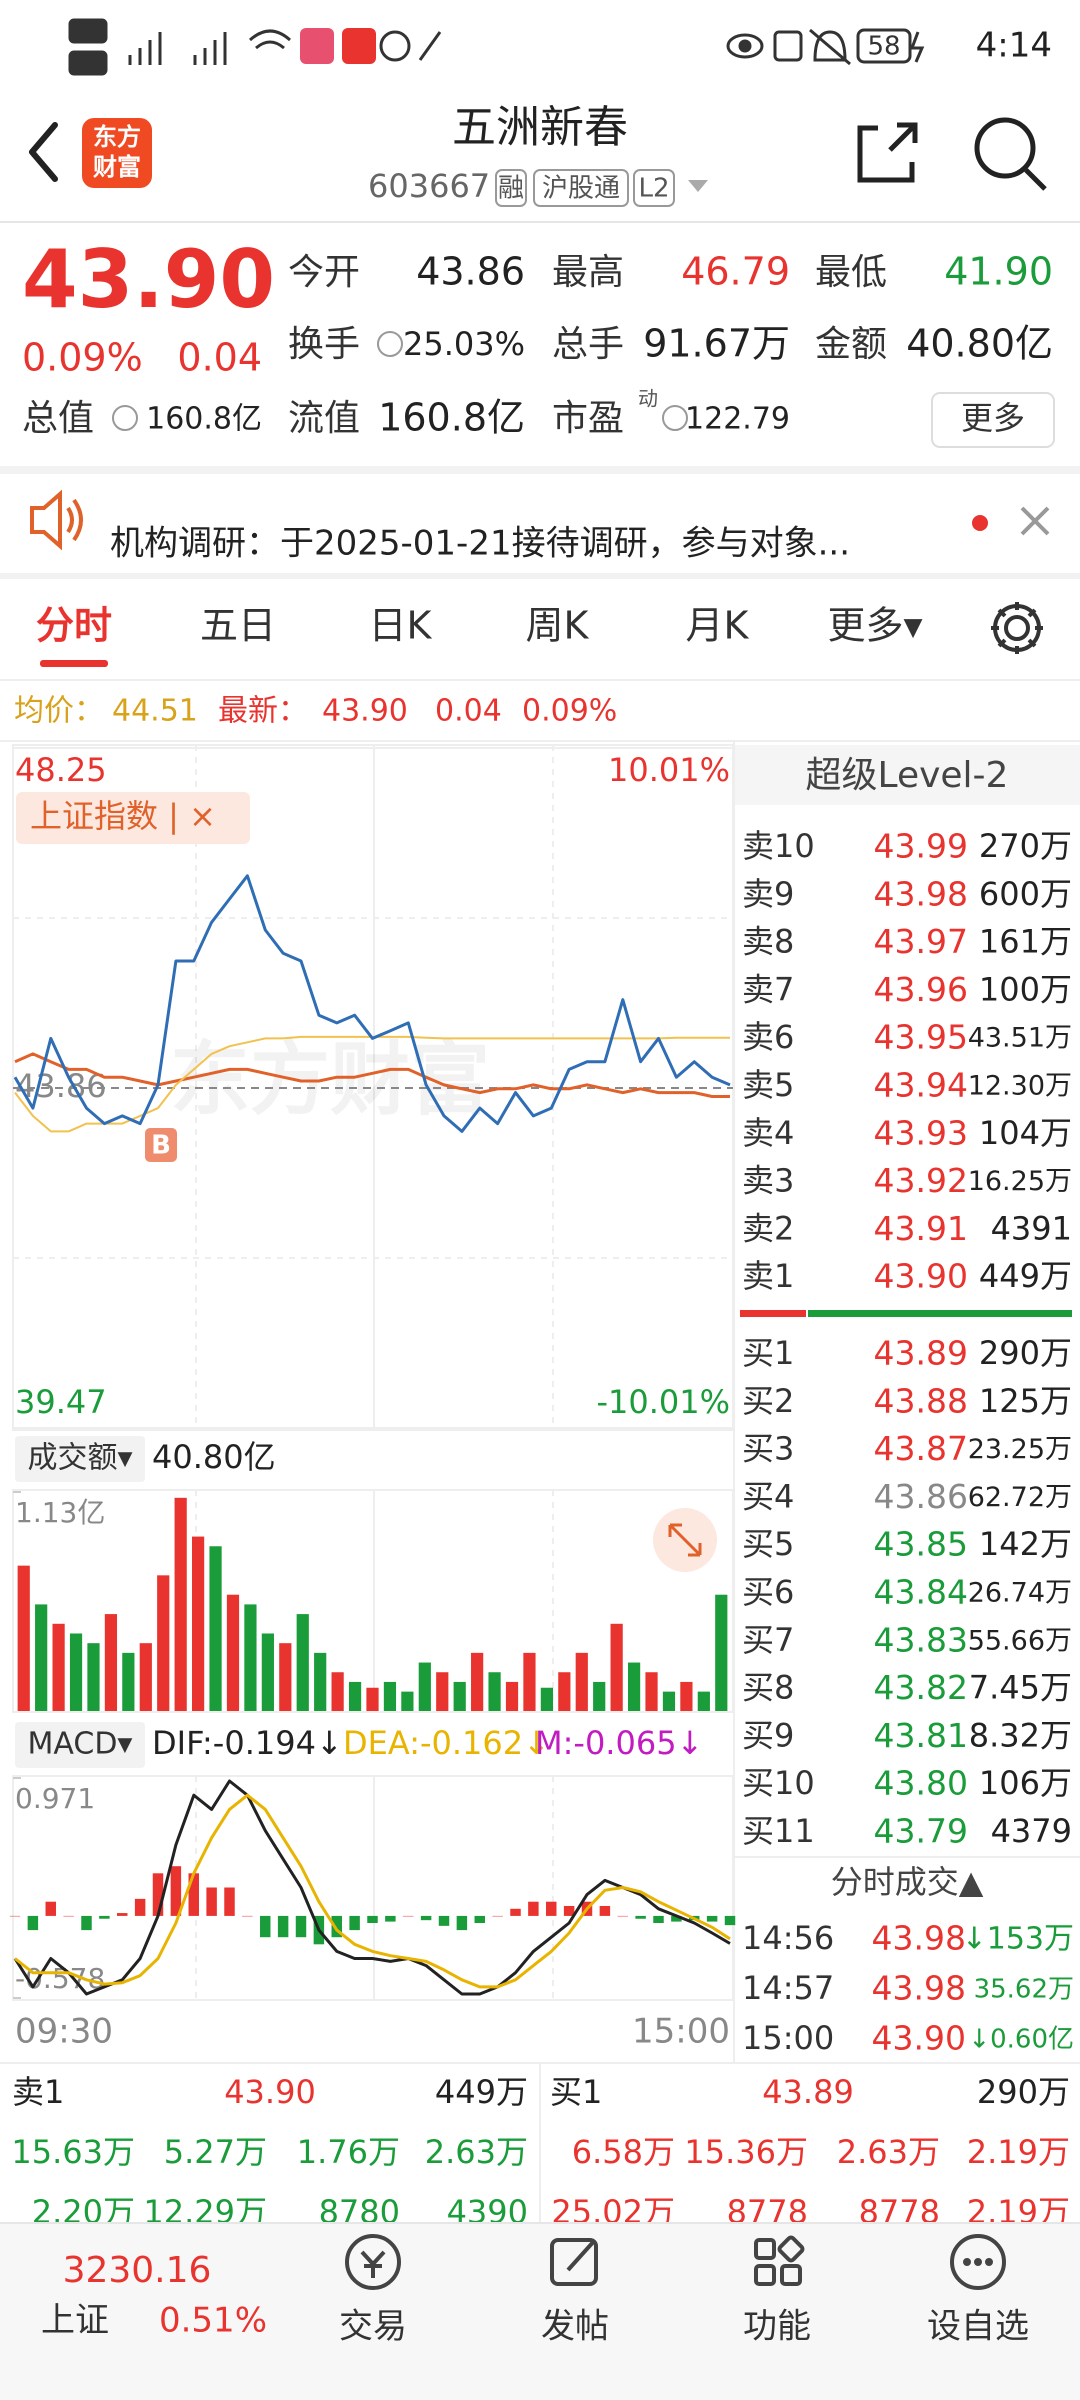 The height and width of the screenshot is (2400, 1080). Describe the element at coordinates (777, 2327) in the screenshot. I see `nav-item: 功能` at that location.